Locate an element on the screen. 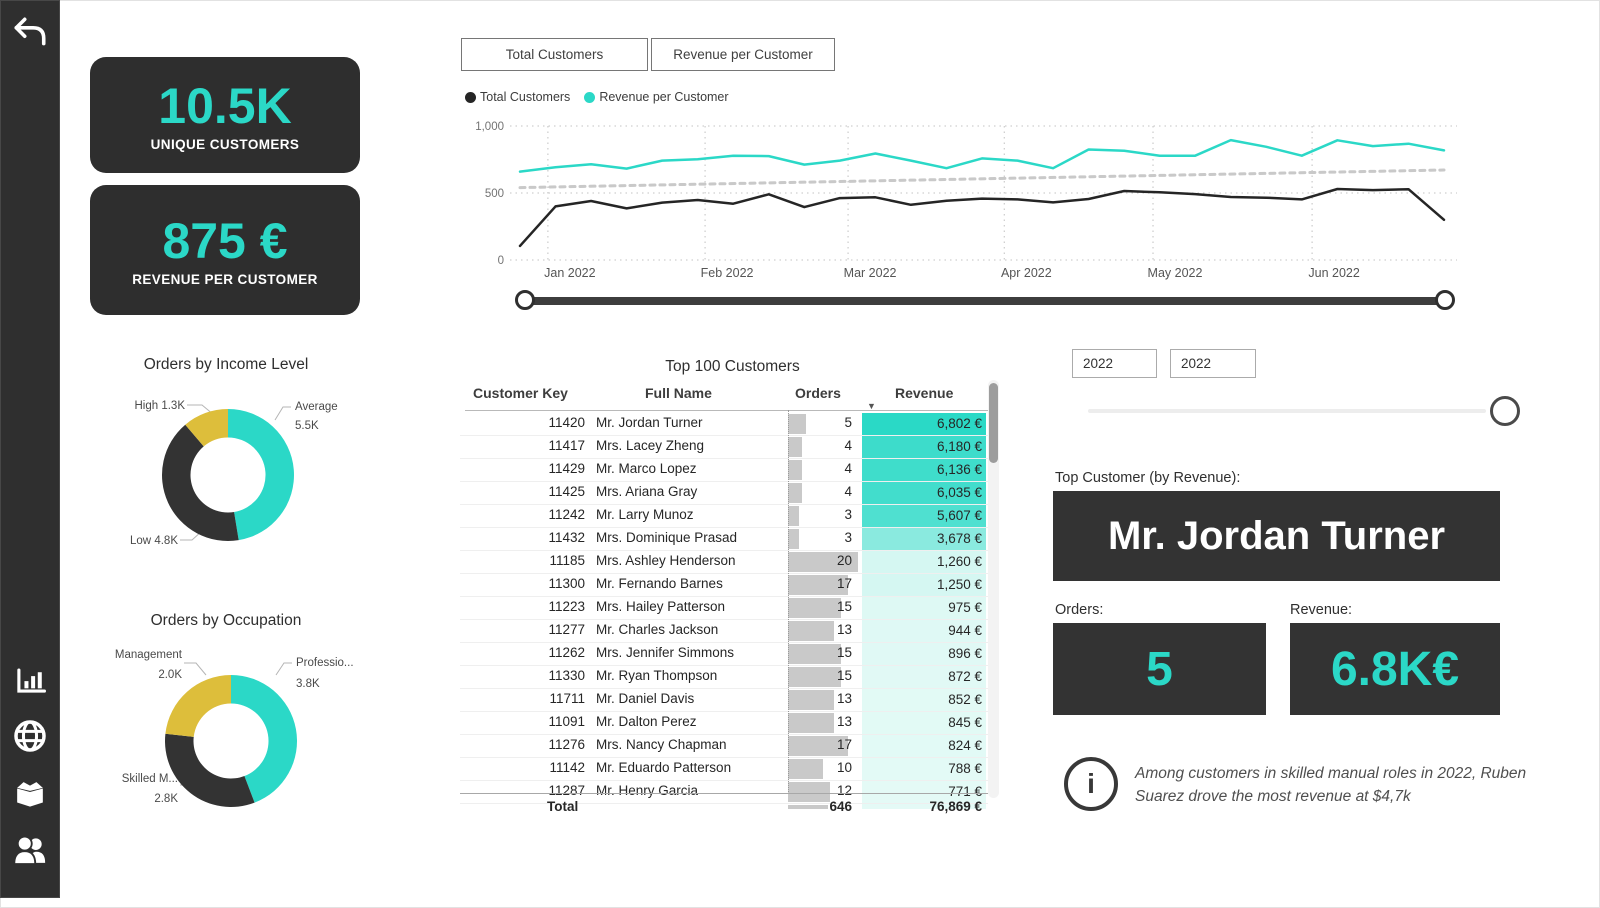  sidebar-item-overview is located at coordinates (30, 680).